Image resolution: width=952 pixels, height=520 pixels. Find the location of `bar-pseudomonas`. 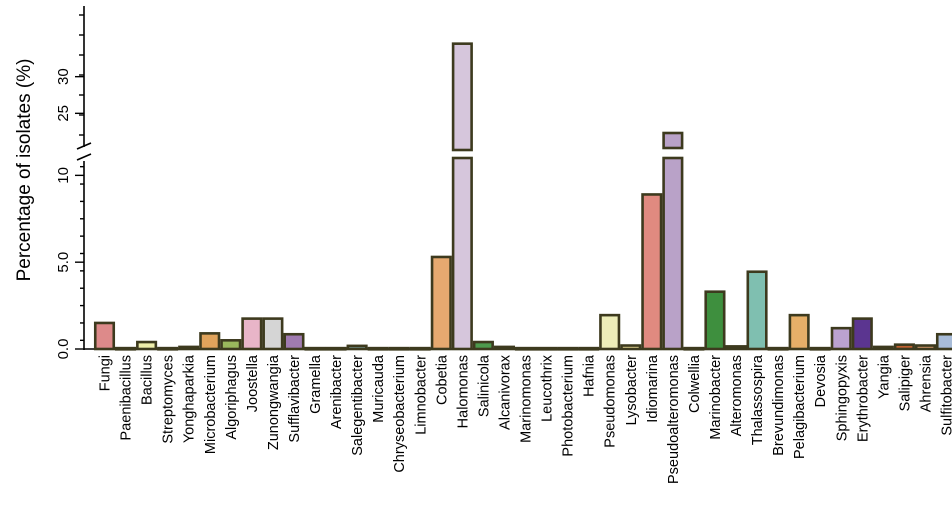

bar-pseudomonas is located at coordinates (610, 332).